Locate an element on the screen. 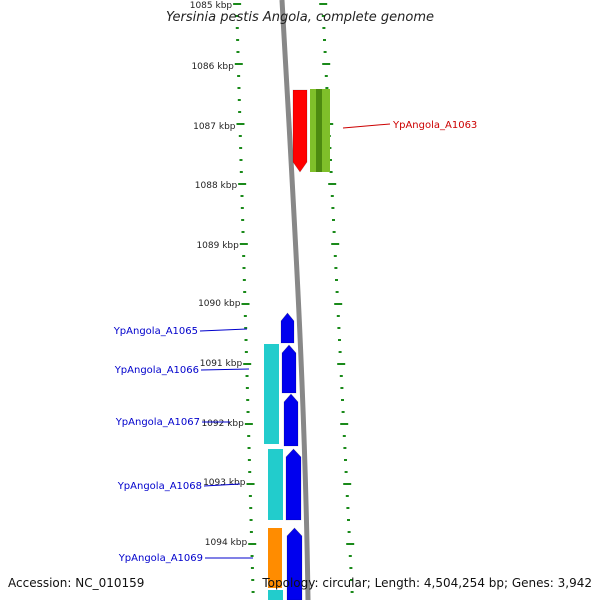  gene-lime-shade is located at coordinates (319, 130).